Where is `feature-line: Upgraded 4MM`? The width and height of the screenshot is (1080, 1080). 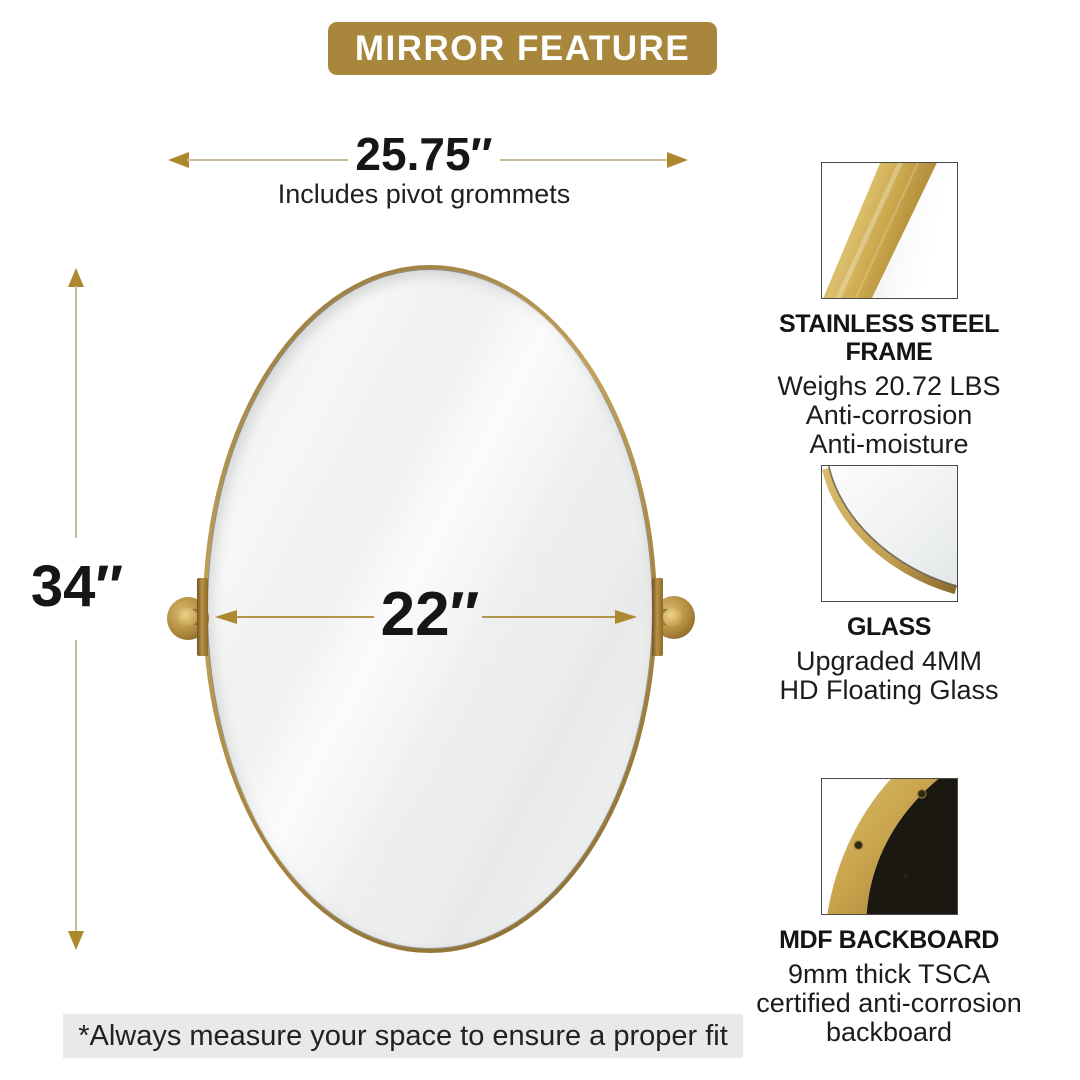 feature-line: Upgraded 4MM is located at coordinates (889, 661).